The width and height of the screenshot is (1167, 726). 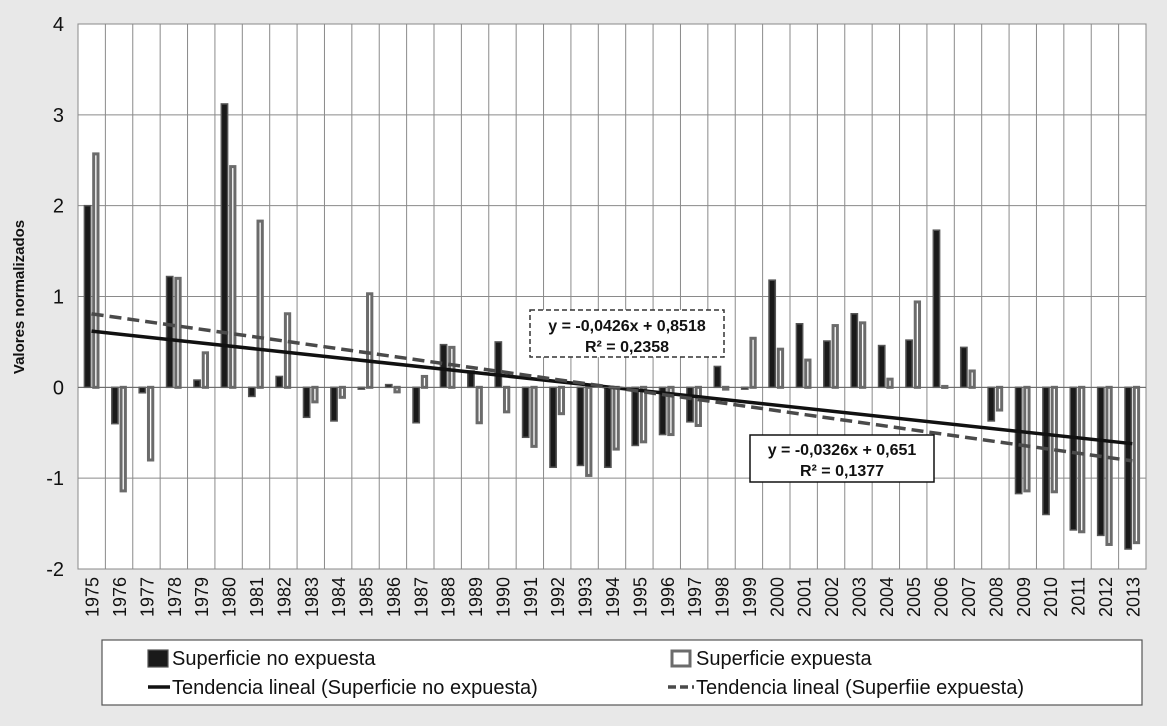 What do you see at coordinates (668, 597) in the screenshot?
I see `x-tick-label: 1996` at bounding box center [668, 597].